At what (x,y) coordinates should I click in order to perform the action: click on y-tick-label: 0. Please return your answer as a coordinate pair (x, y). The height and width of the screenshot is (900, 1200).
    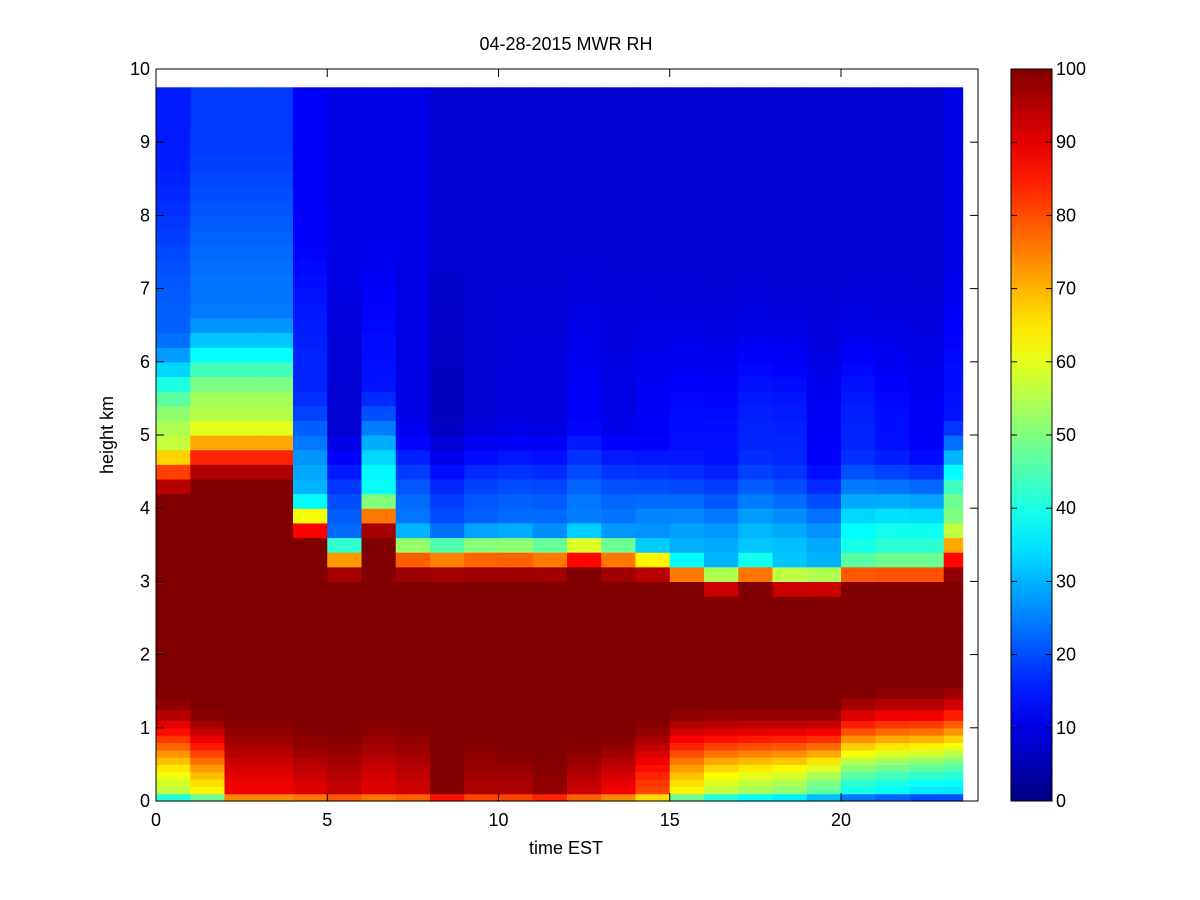
    Looking at the image, I should click on (145, 801).